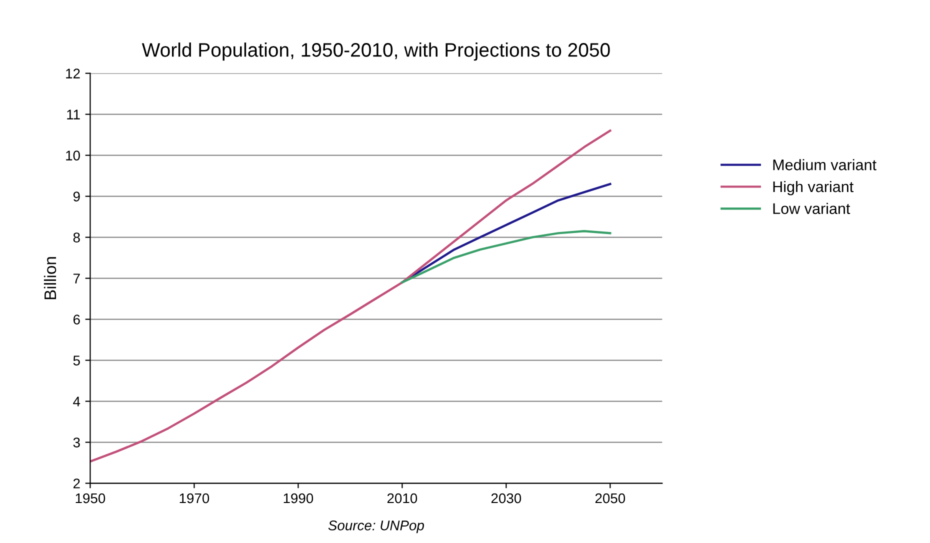  Describe the element at coordinates (813, 188) in the screenshot. I see `legend-label: High variant` at that location.